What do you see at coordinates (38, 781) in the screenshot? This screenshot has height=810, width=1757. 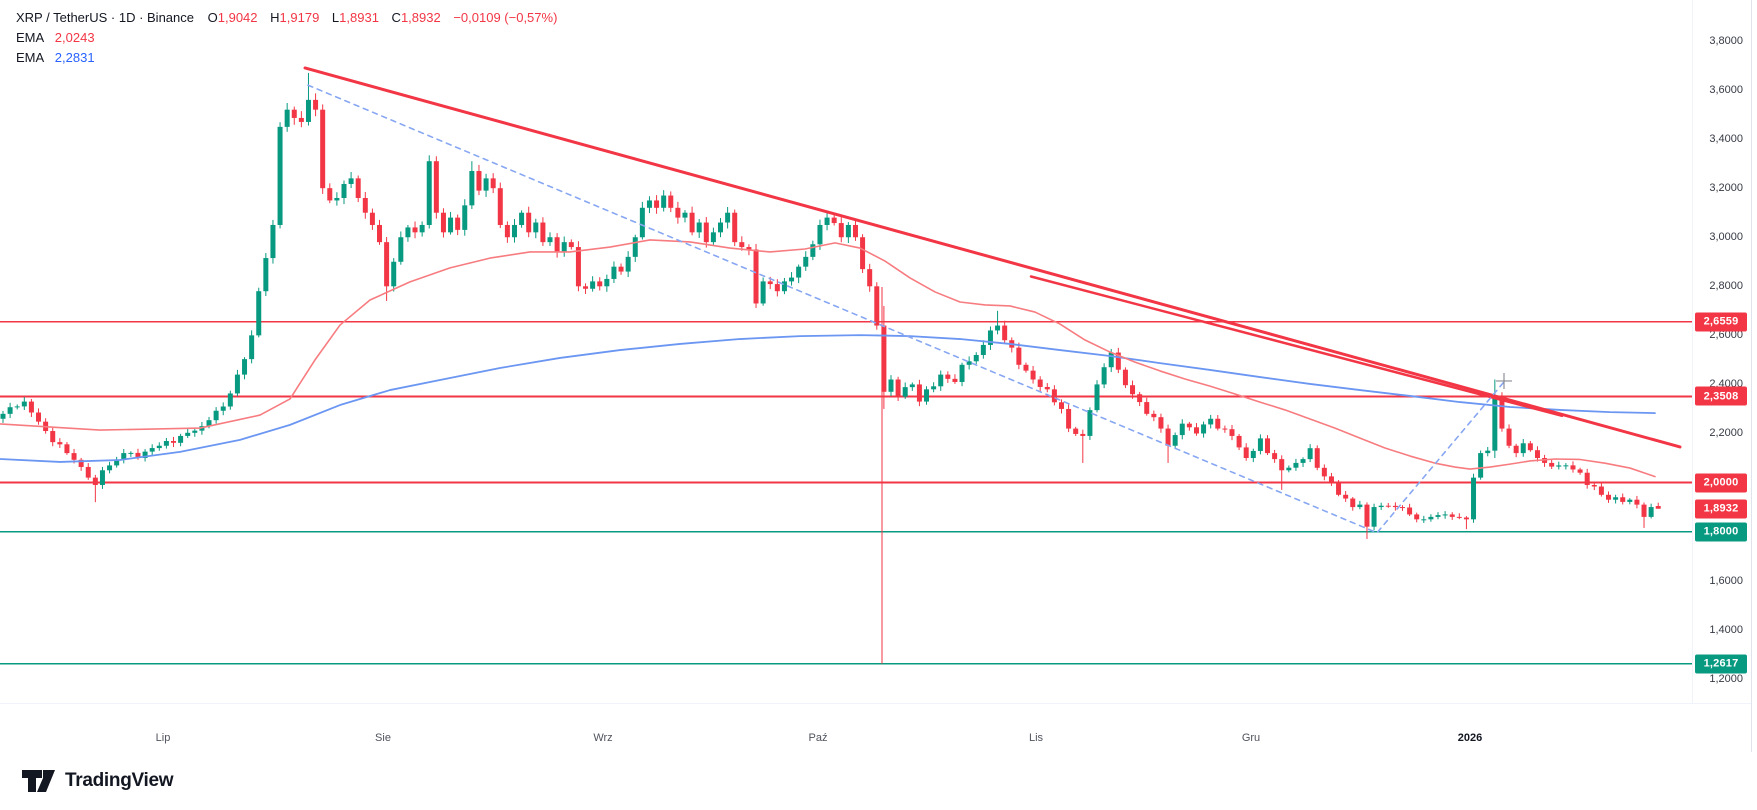 I see `tradingview-logo-icon` at bounding box center [38, 781].